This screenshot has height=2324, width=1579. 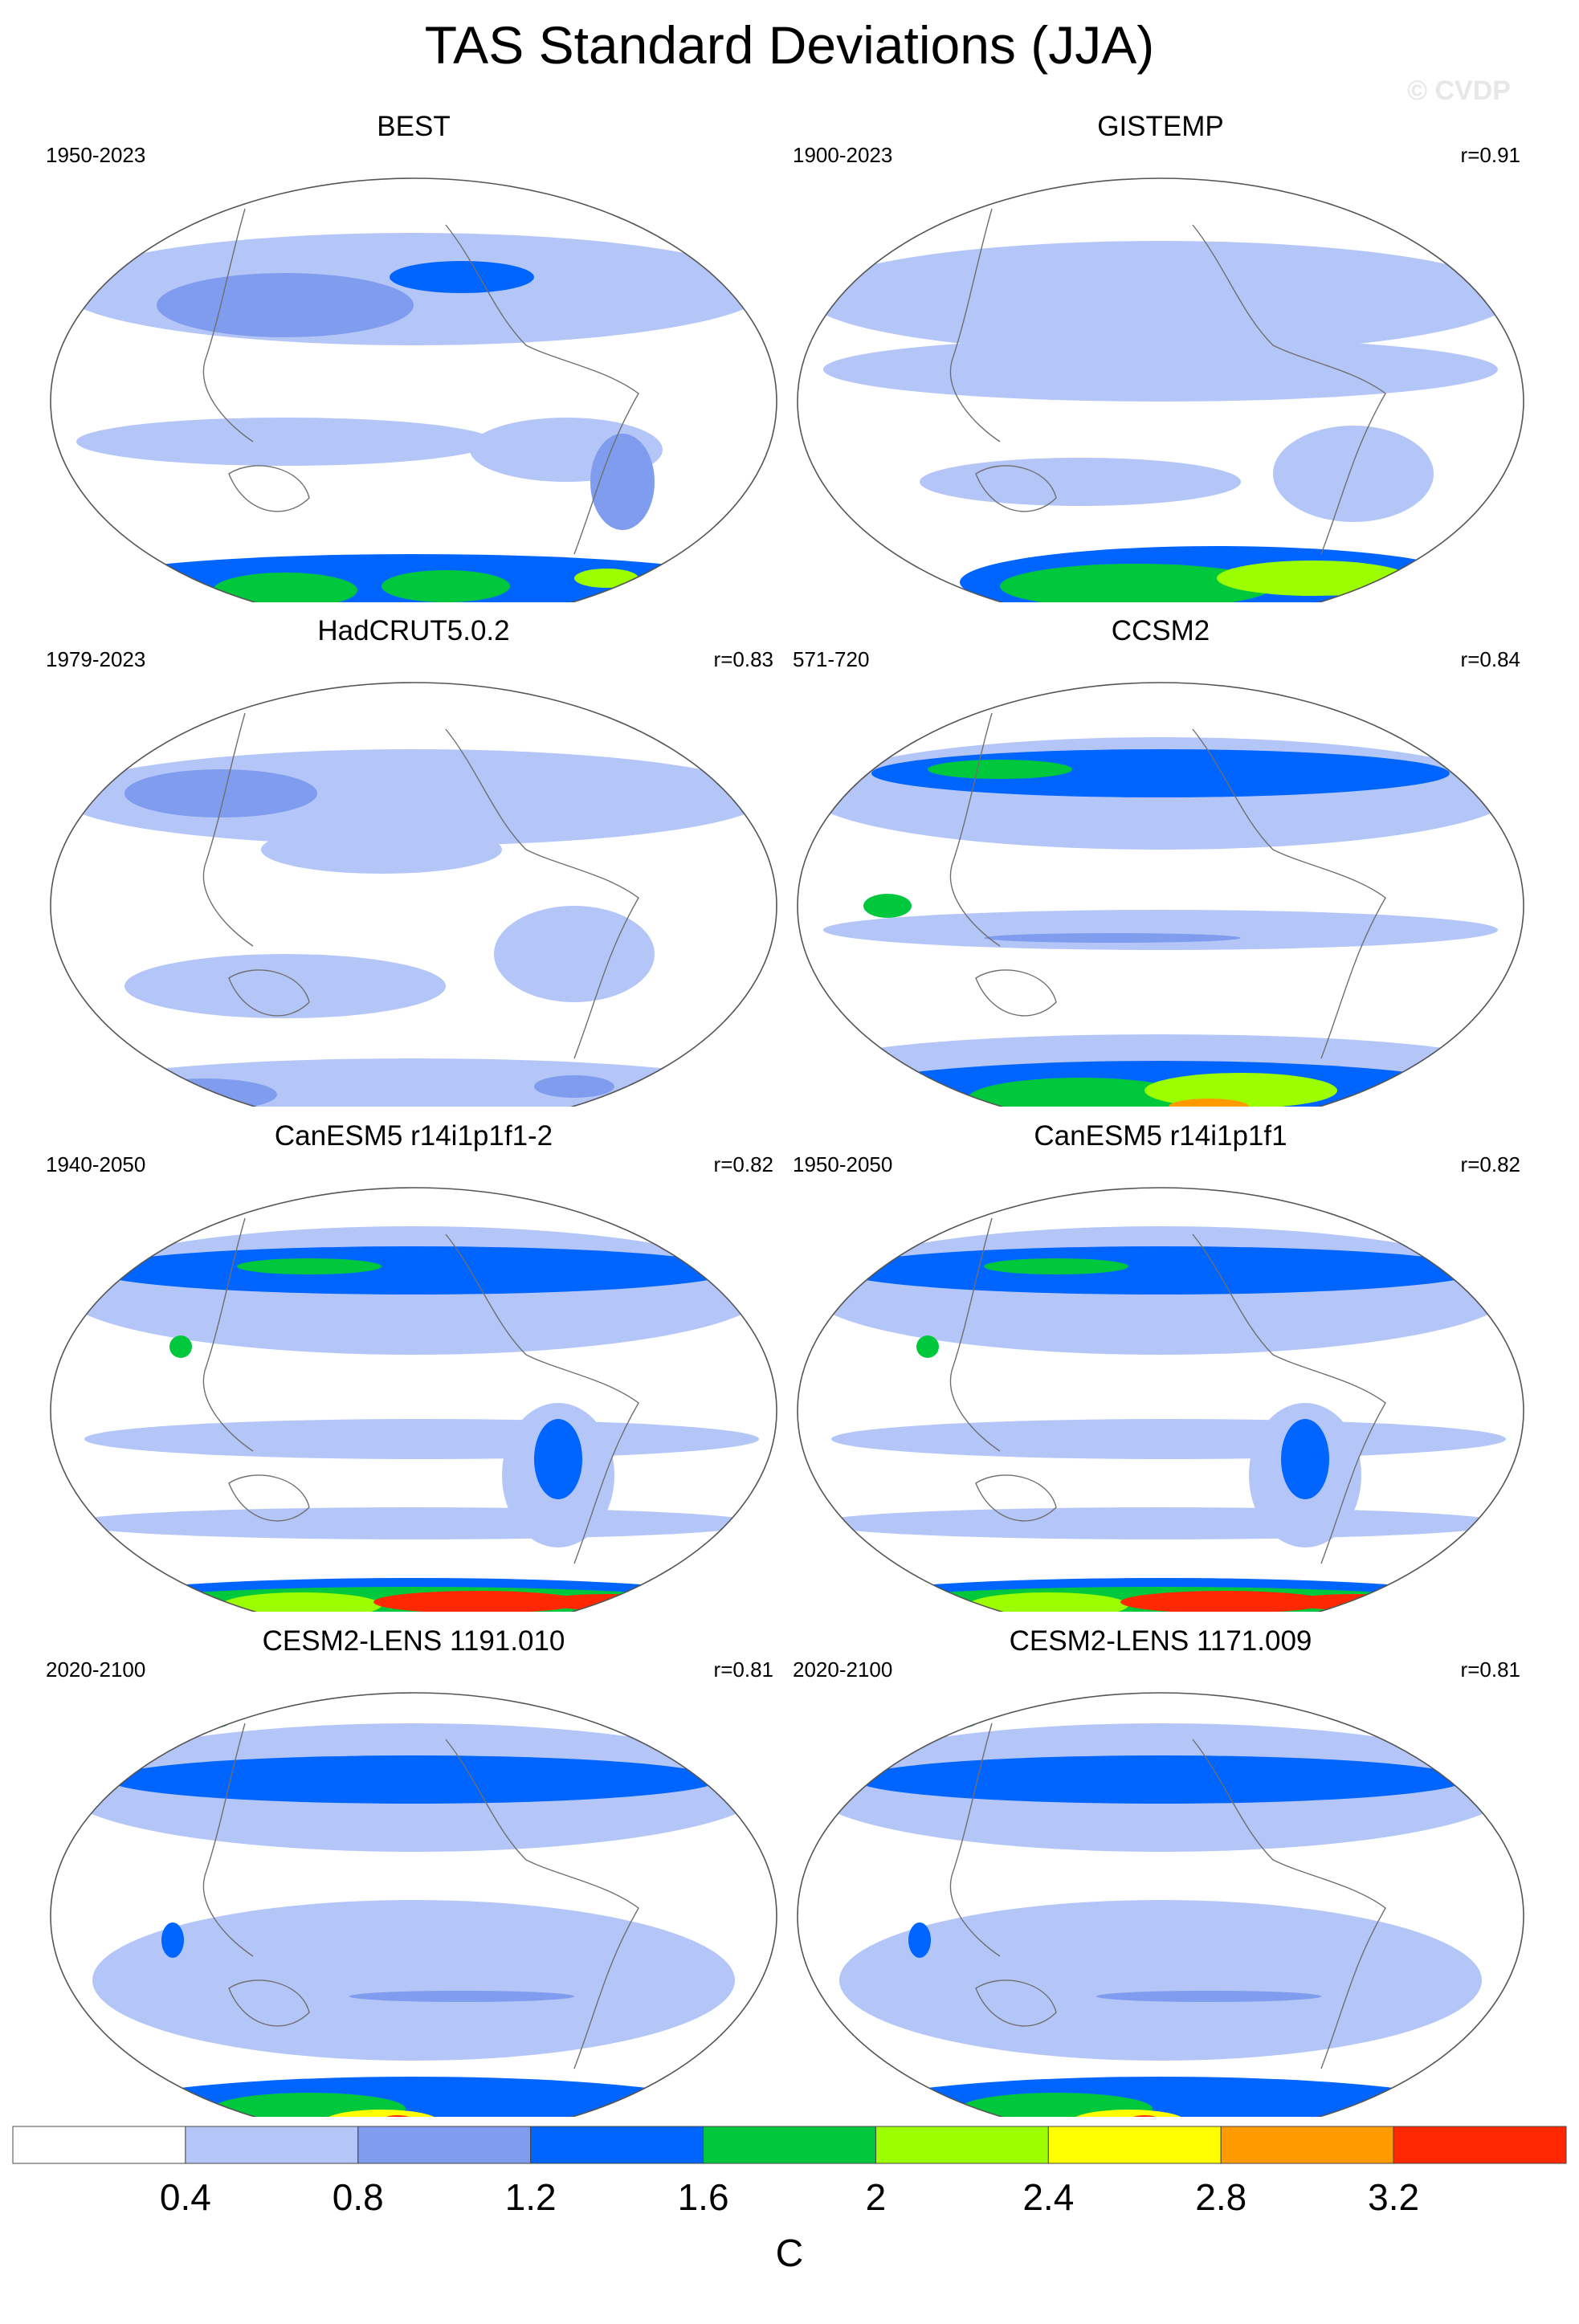 I want to click on panel-correlation: r=0.83, so click(x=743, y=659).